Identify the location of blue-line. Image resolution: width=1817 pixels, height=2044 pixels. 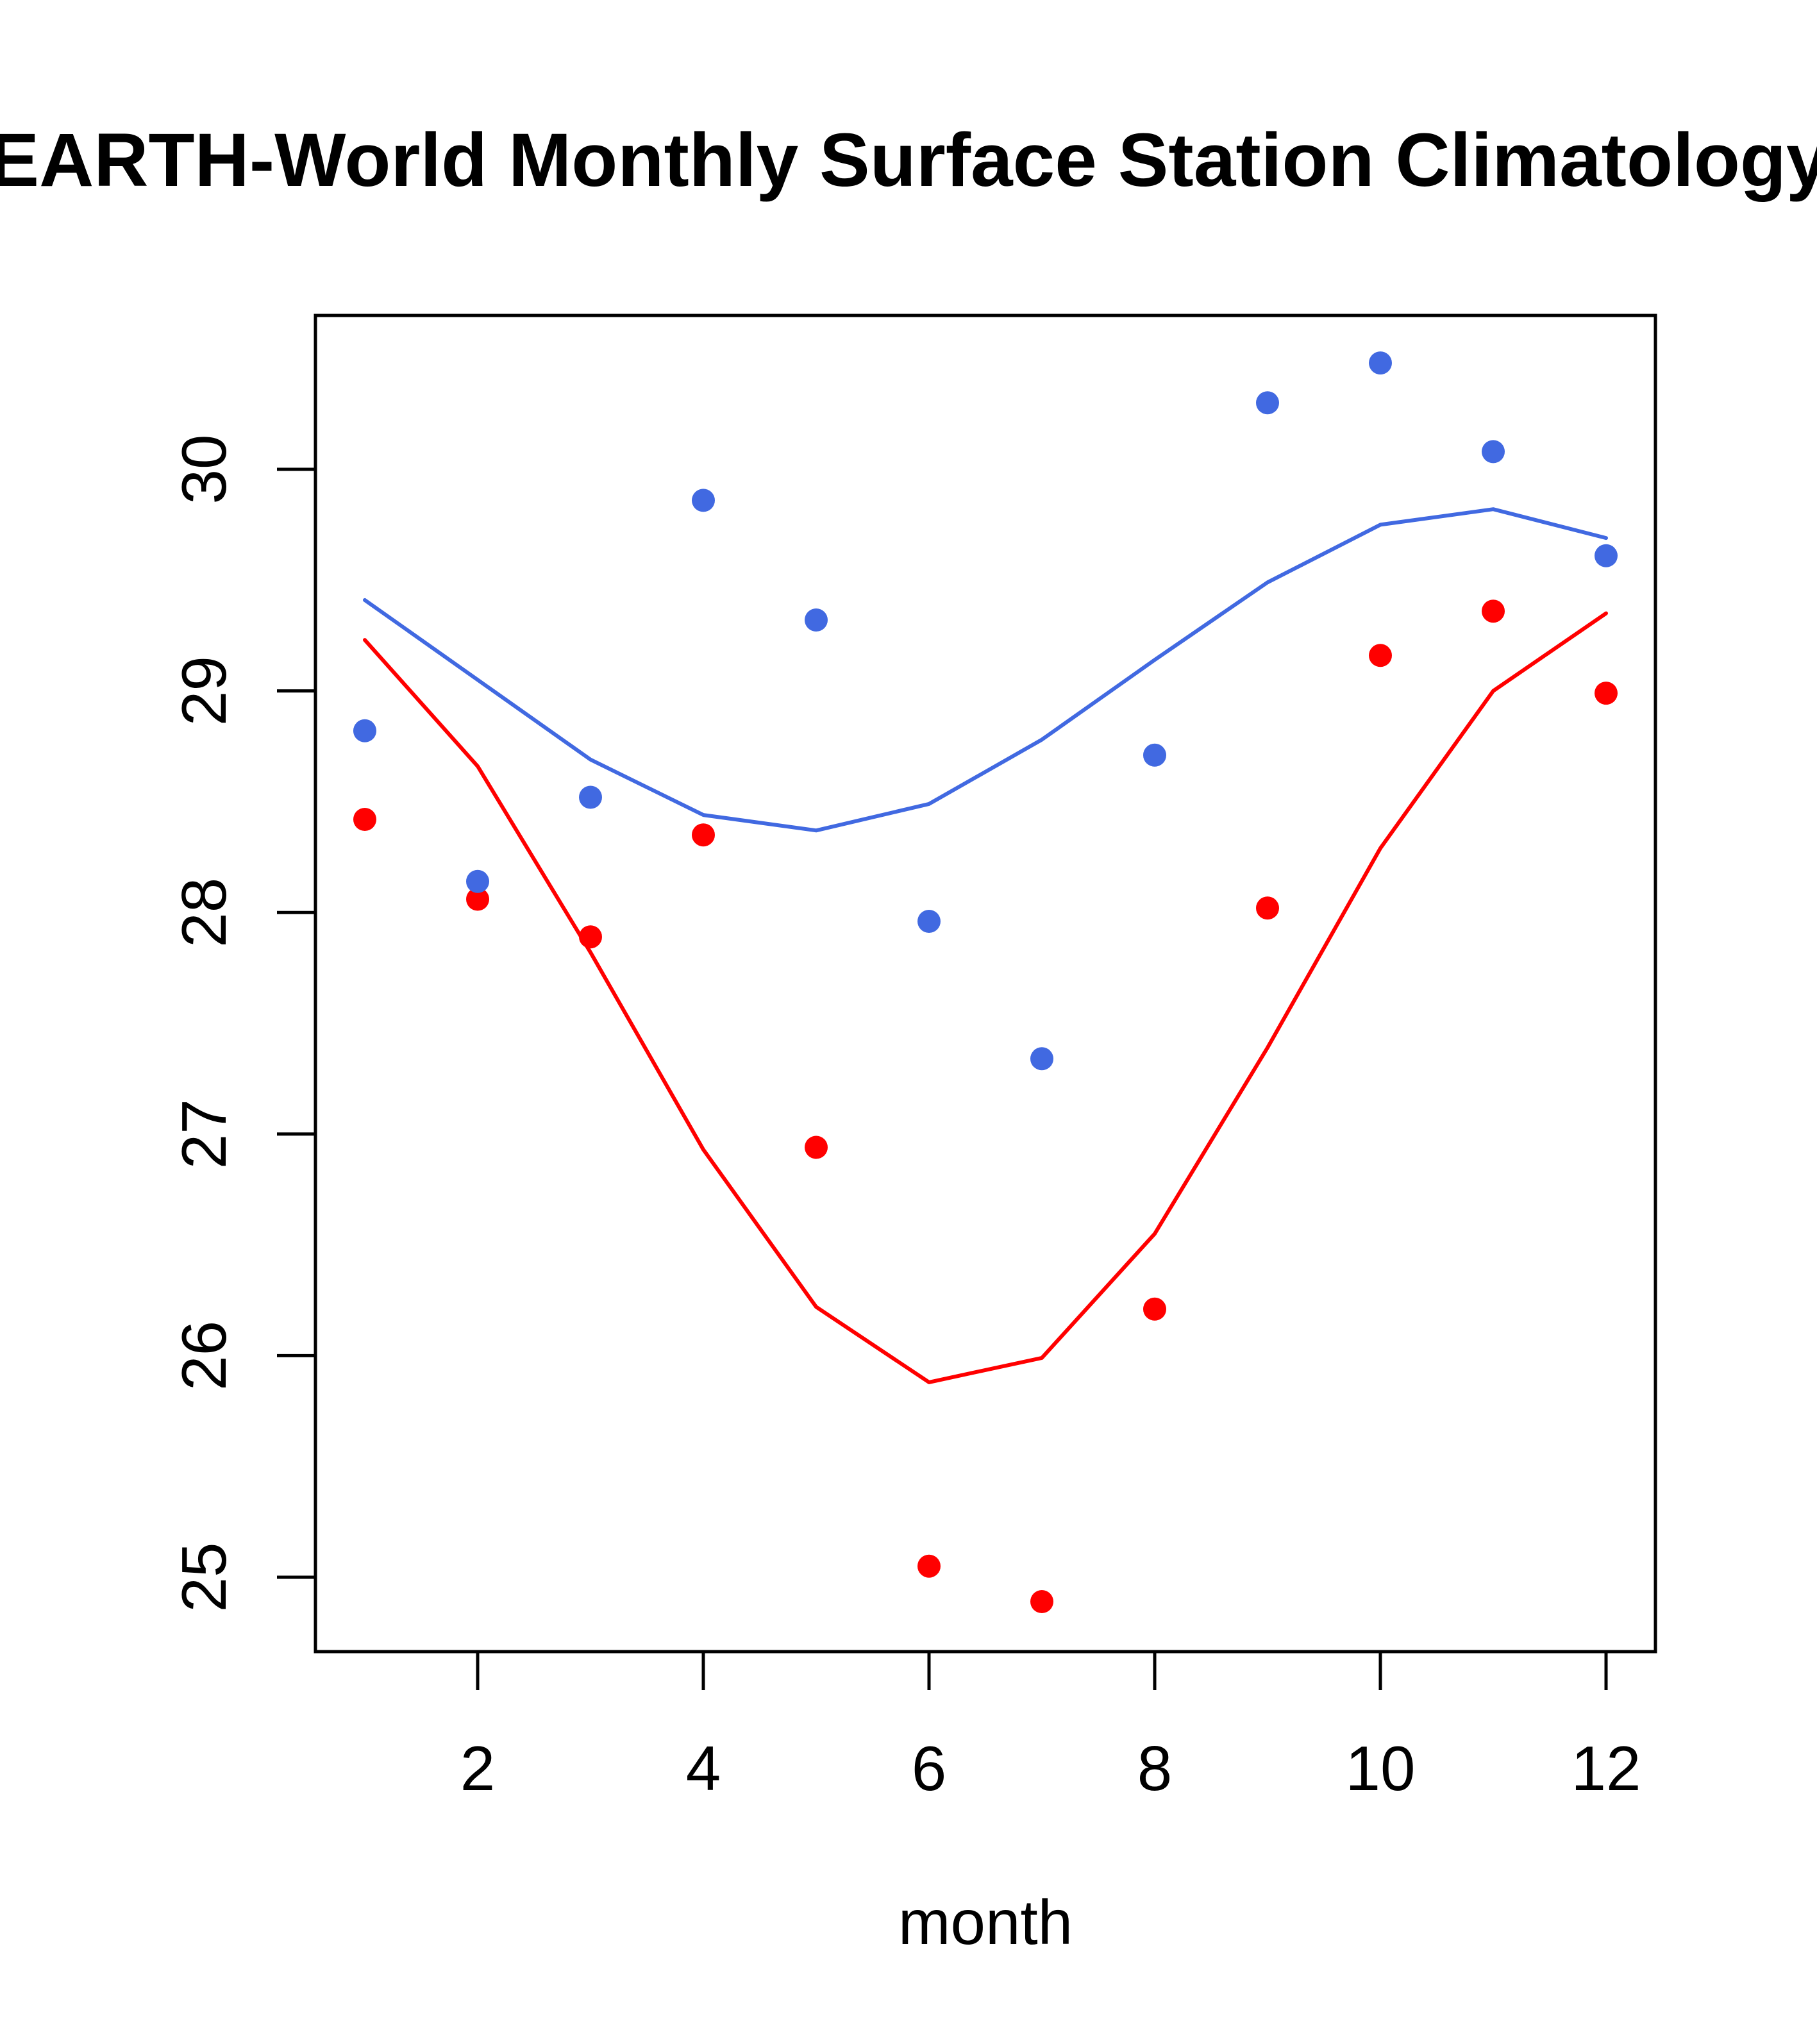
(986, 670).